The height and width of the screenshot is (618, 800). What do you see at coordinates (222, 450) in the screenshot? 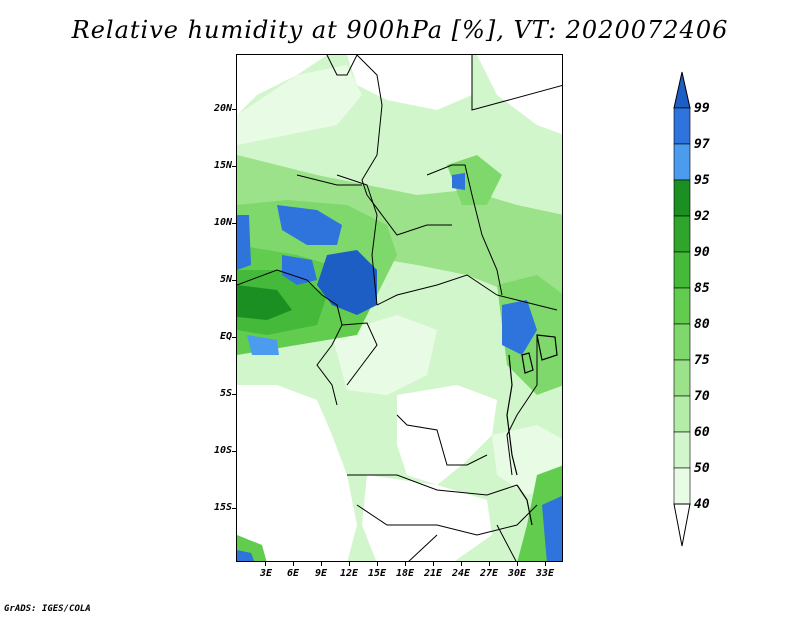
I see `lat-label-10s: 10S` at bounding box center [222, 450].